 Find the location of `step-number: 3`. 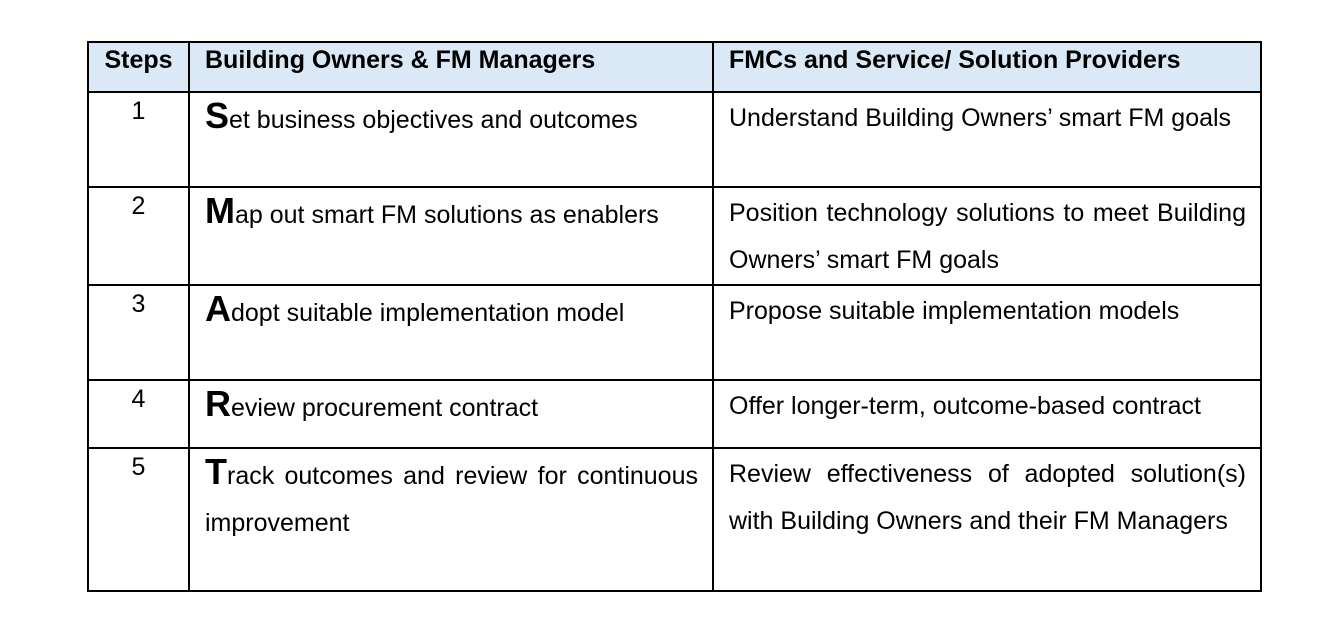

step-number: 3 is located at coordinates (138, 332).